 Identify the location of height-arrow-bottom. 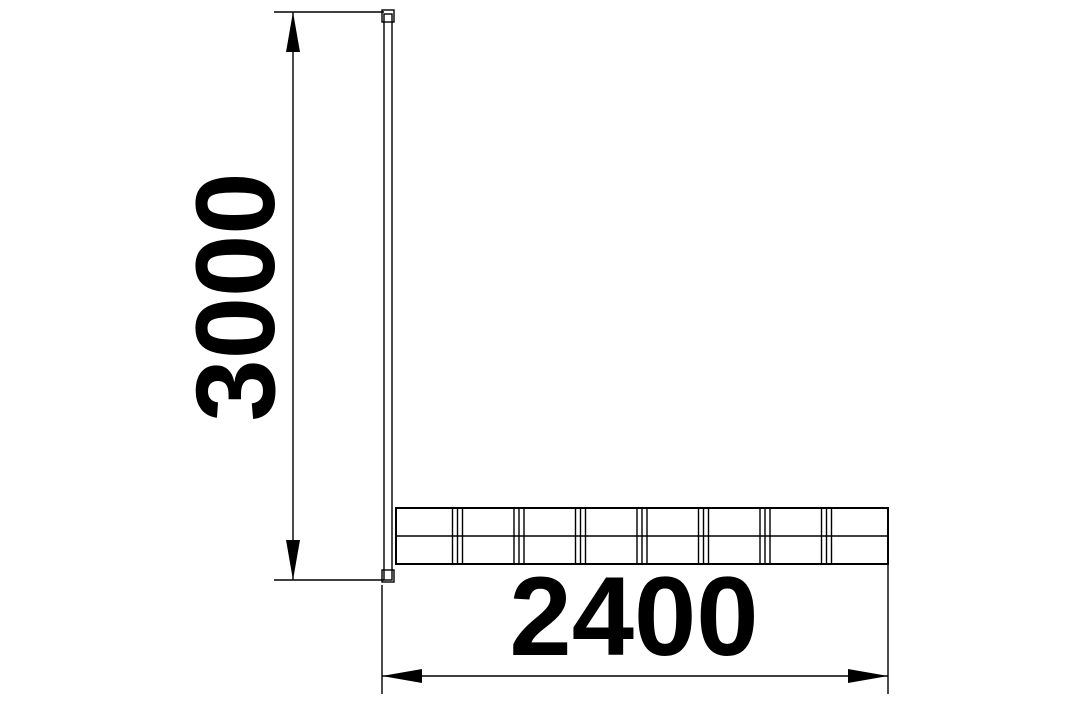
(293, 560).